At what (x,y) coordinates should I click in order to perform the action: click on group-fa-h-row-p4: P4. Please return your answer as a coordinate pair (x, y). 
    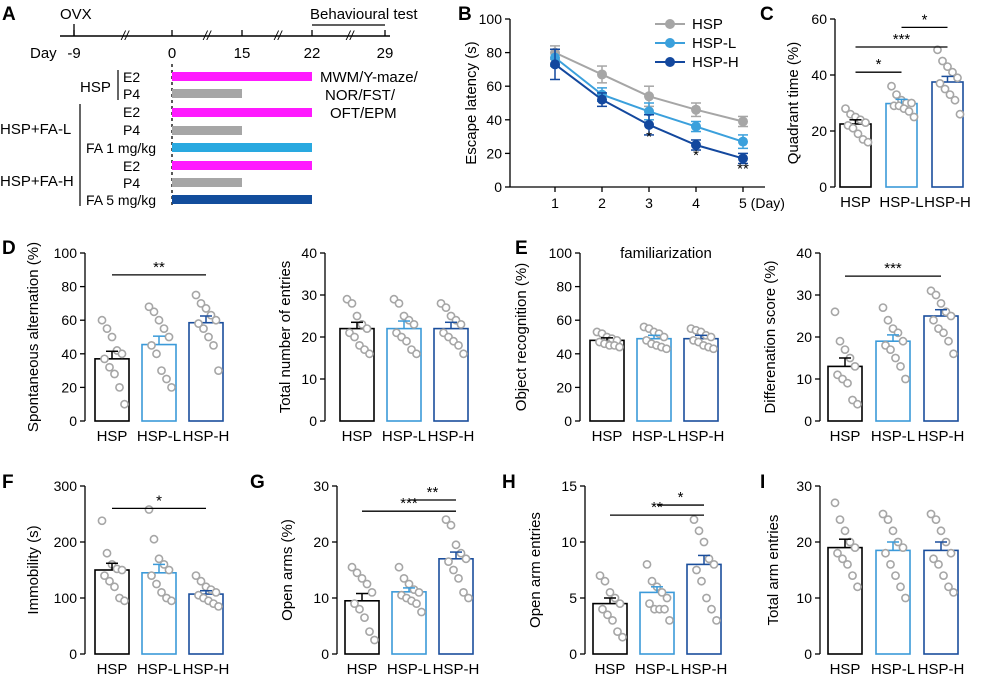
    Looking at the image, I should click on (131, 183).